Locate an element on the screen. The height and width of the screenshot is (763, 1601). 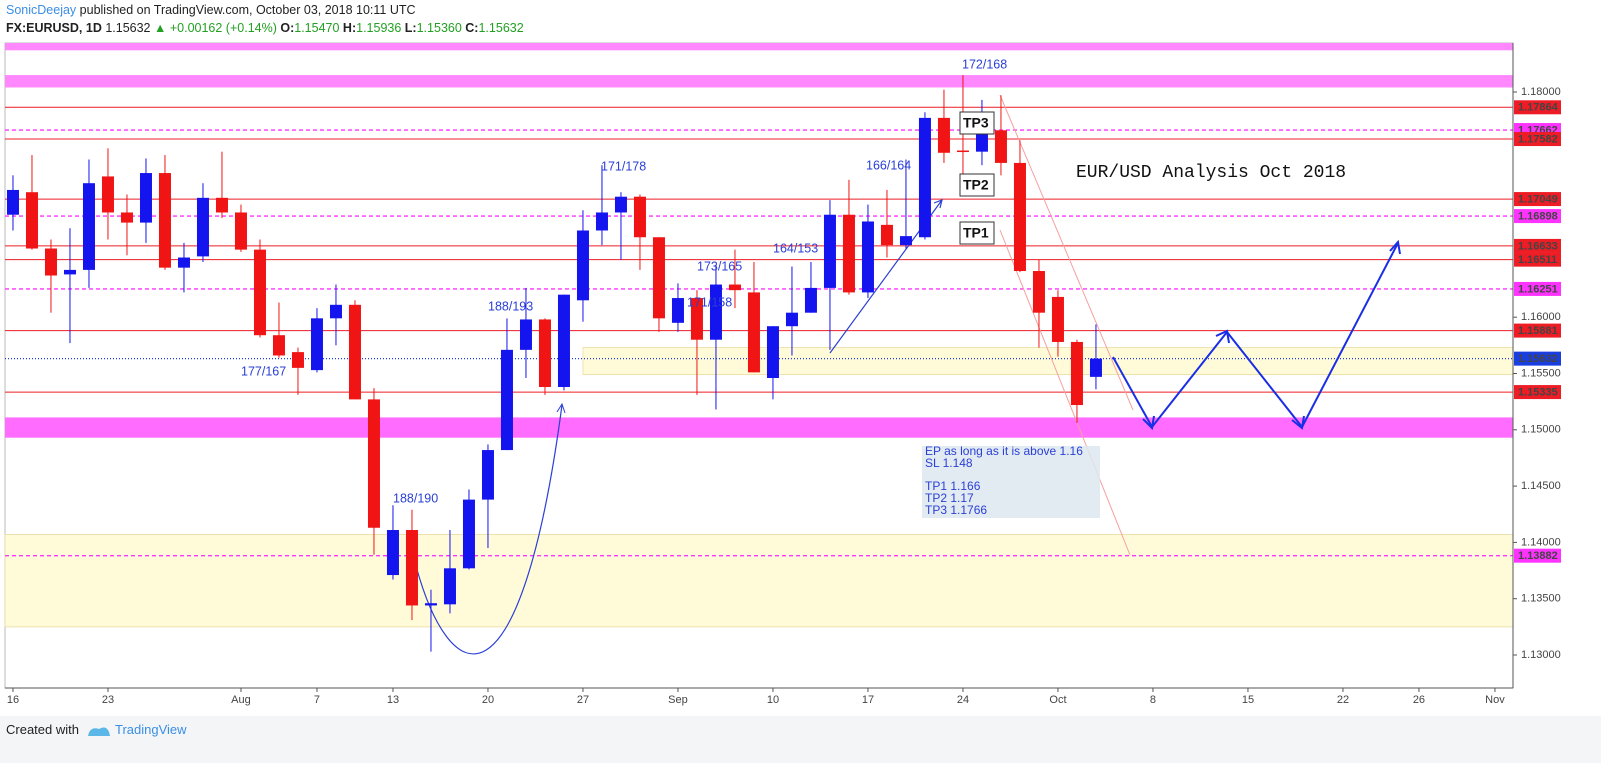
x-tick-label: 20 is located at coordinates (488, 700).